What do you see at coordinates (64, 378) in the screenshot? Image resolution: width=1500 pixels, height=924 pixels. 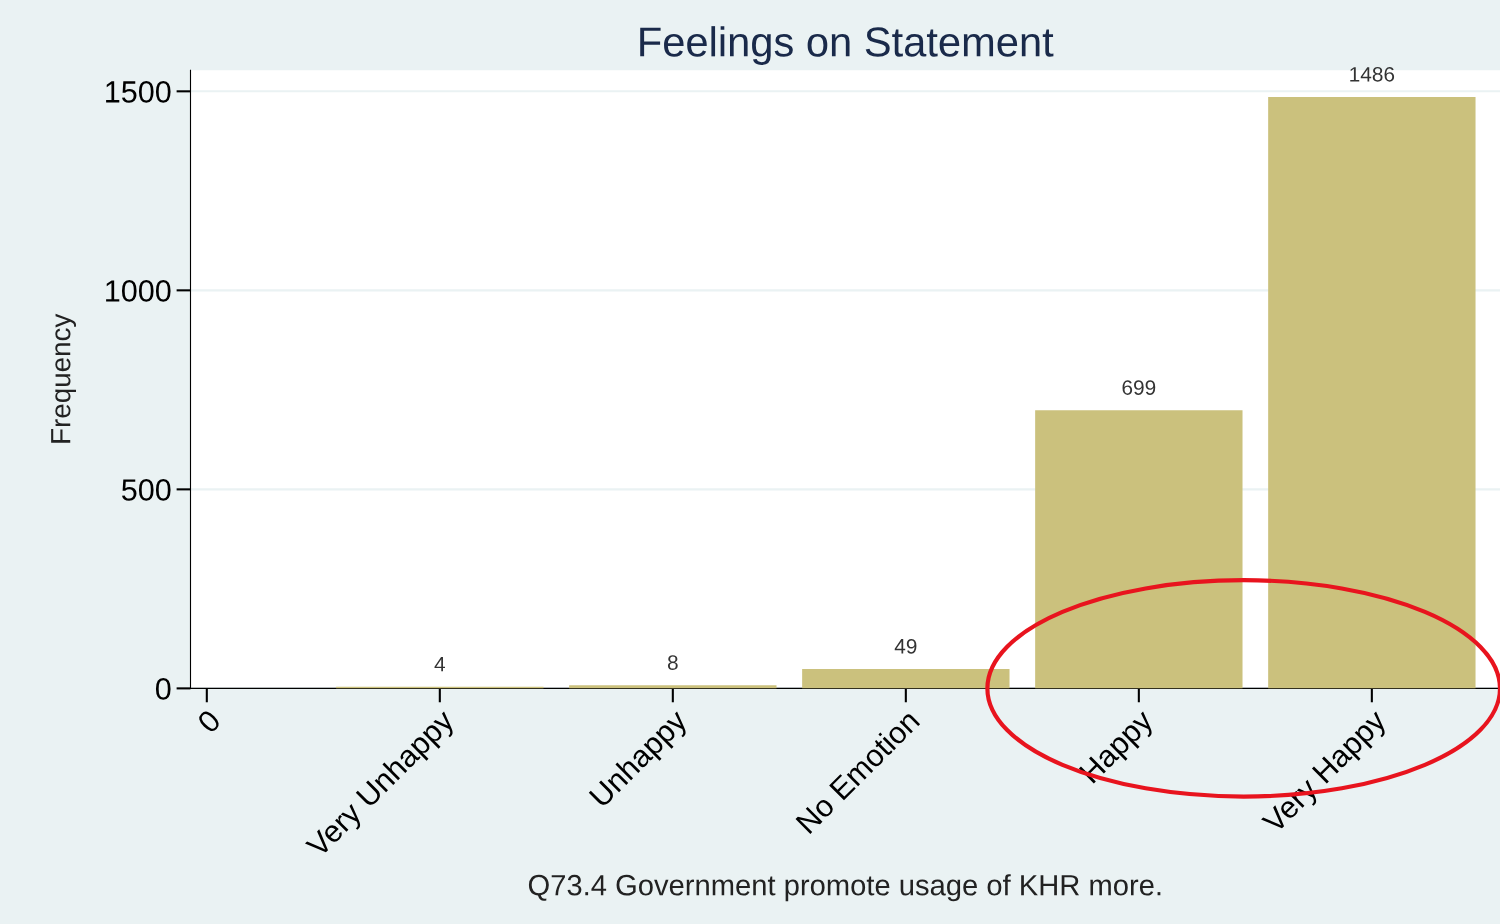 I see `y-axis-title: Frequency` at bounding box center [64, 378].